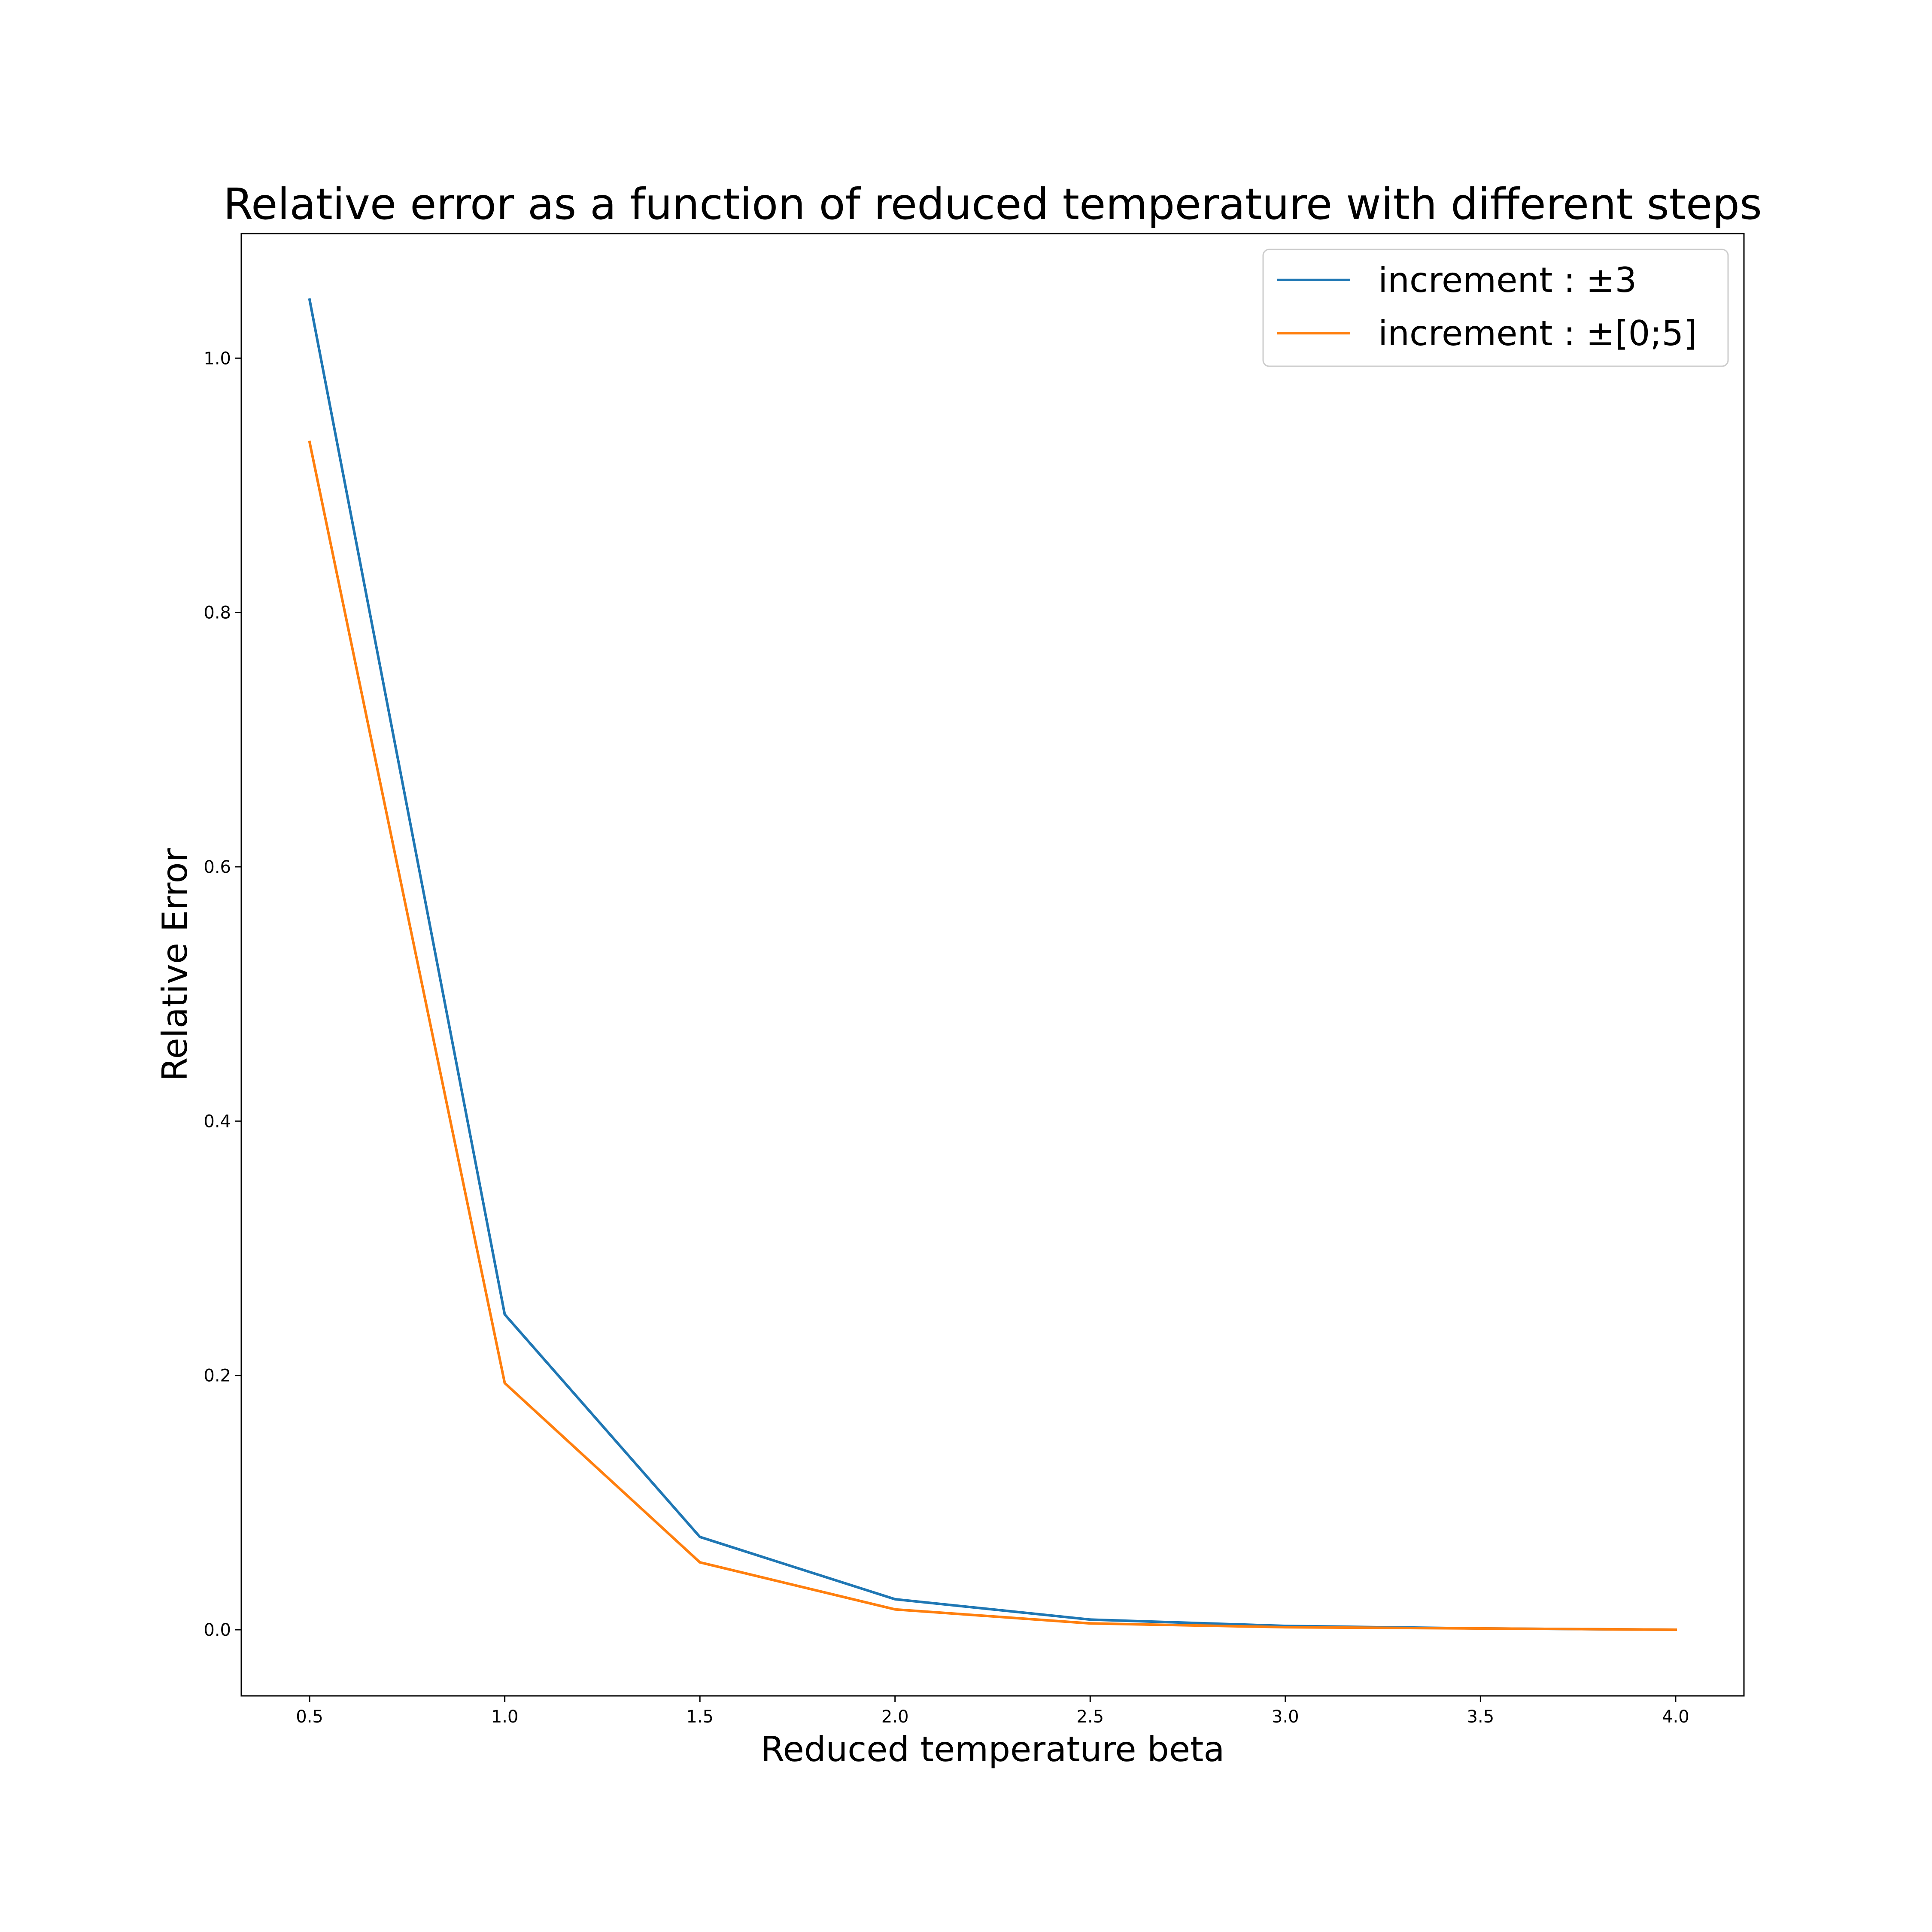 The width and height of the screenshot is (1932, 1932). I want to click on x-tick-label: 2.5, so click(1090, 1717).